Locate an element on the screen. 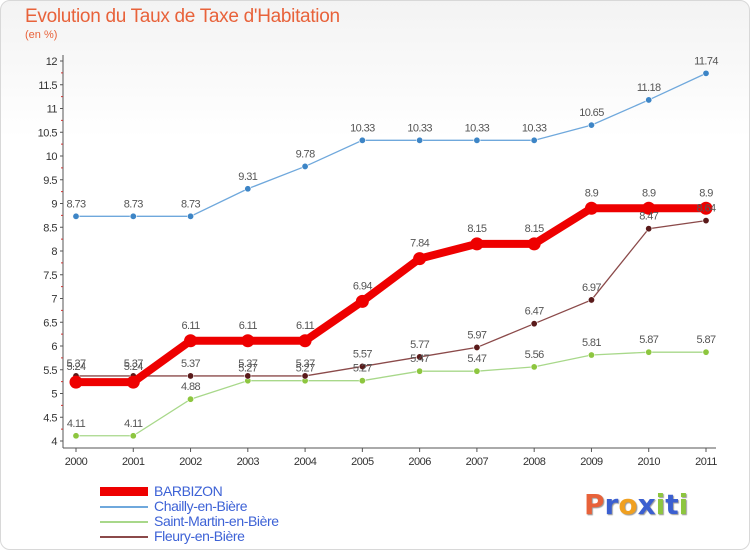  legend-label: BARBIZON is located at coordinates (188, 491).